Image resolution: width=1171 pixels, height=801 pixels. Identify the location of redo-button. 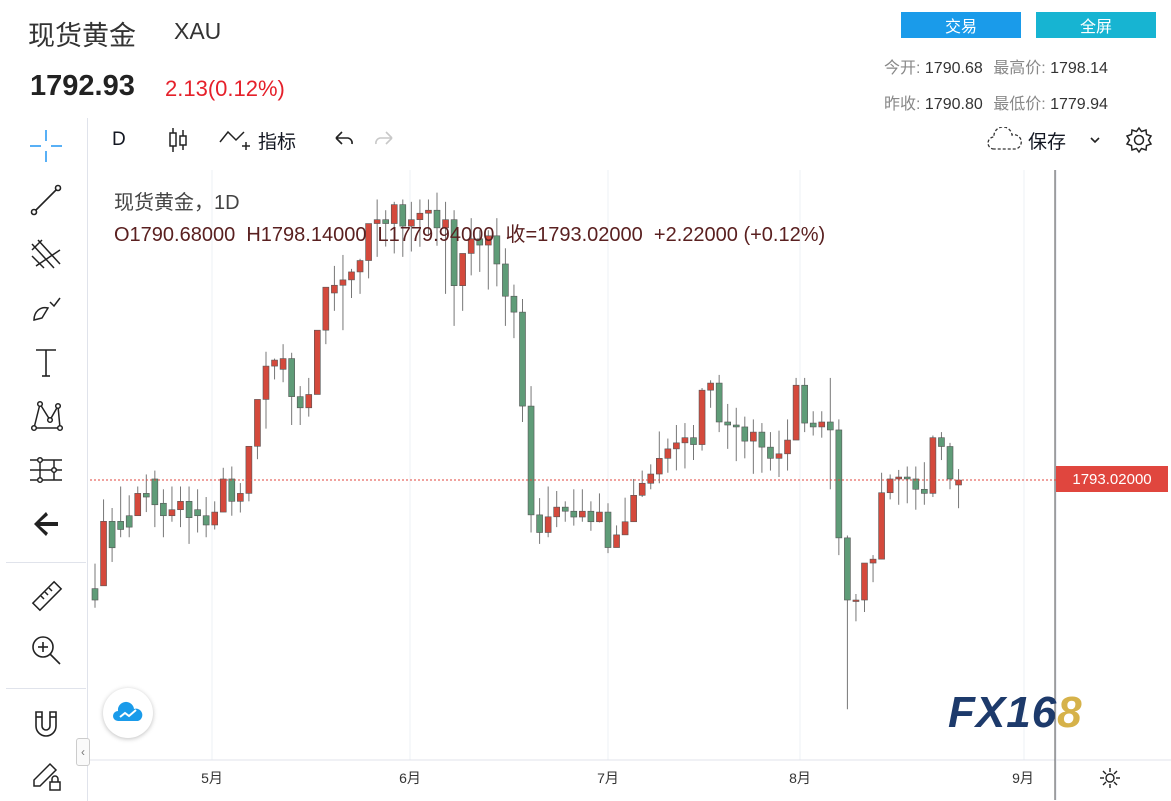
(384, 140).